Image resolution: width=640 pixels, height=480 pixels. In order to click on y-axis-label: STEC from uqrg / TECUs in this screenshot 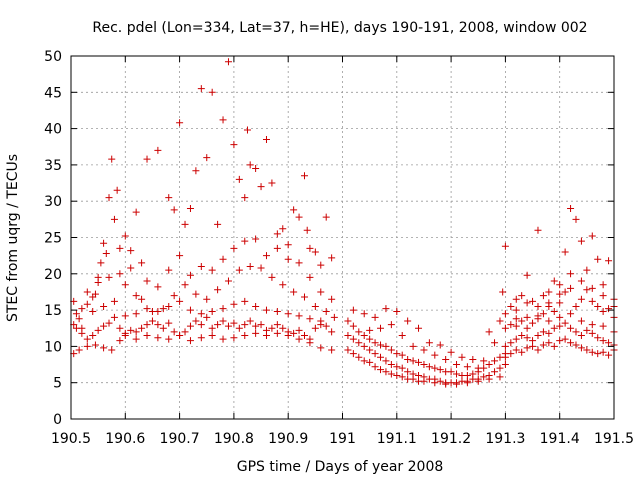, I will do `click(13, 238)`.